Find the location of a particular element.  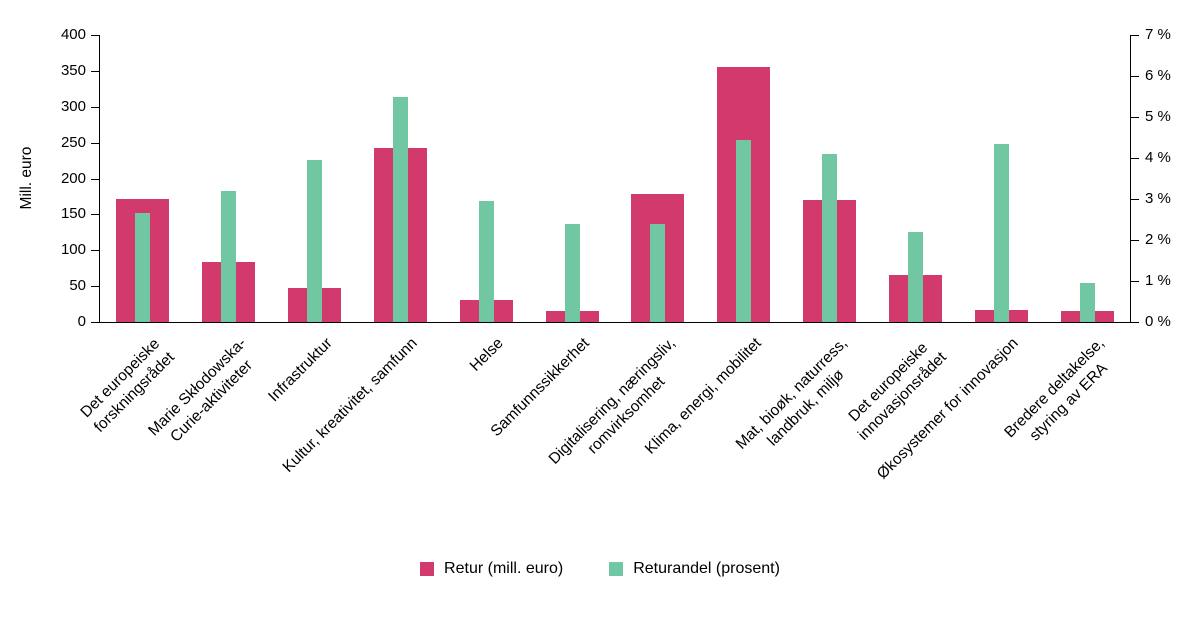

x-category-label-text: Helse is located at coordinates (486, 354).